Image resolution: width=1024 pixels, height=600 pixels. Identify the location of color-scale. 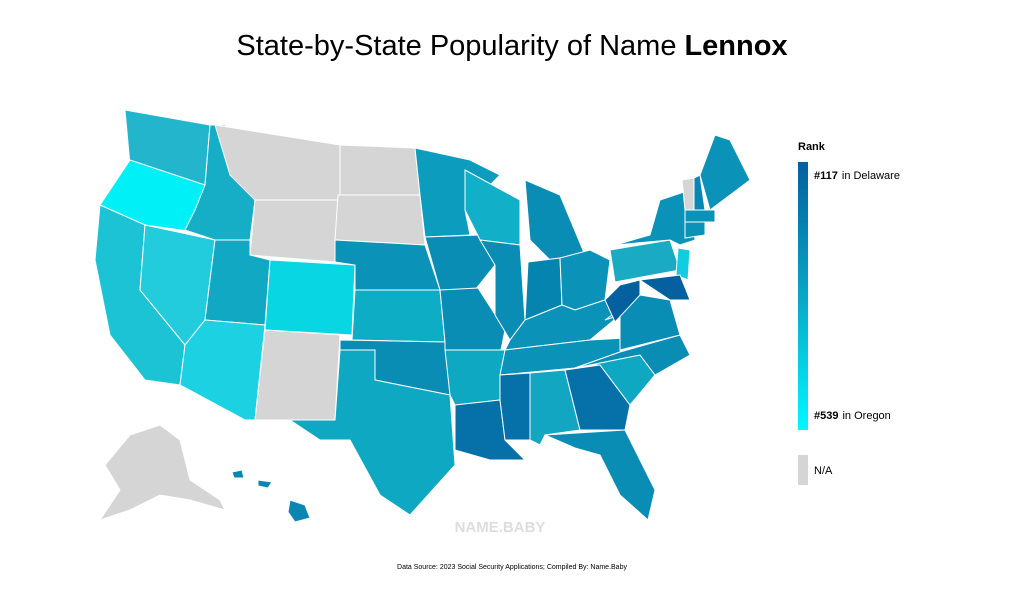
(803, 296).